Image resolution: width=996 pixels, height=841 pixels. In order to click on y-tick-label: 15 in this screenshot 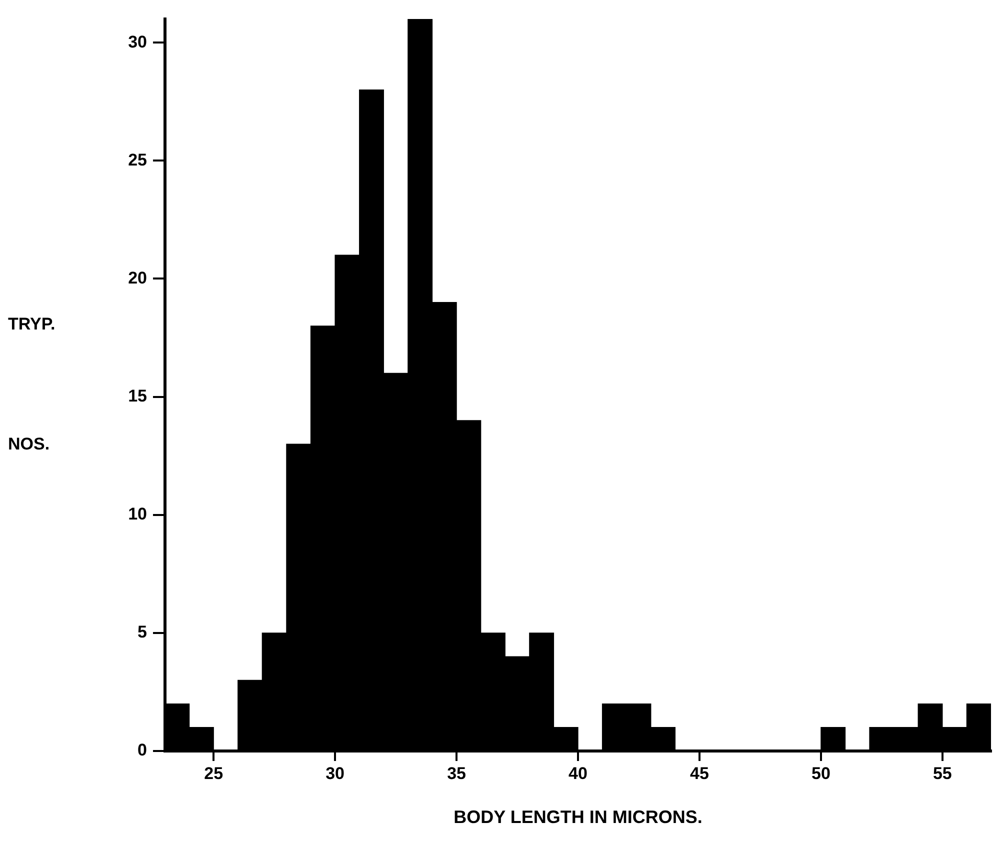, I will do `click(137, 396)`.